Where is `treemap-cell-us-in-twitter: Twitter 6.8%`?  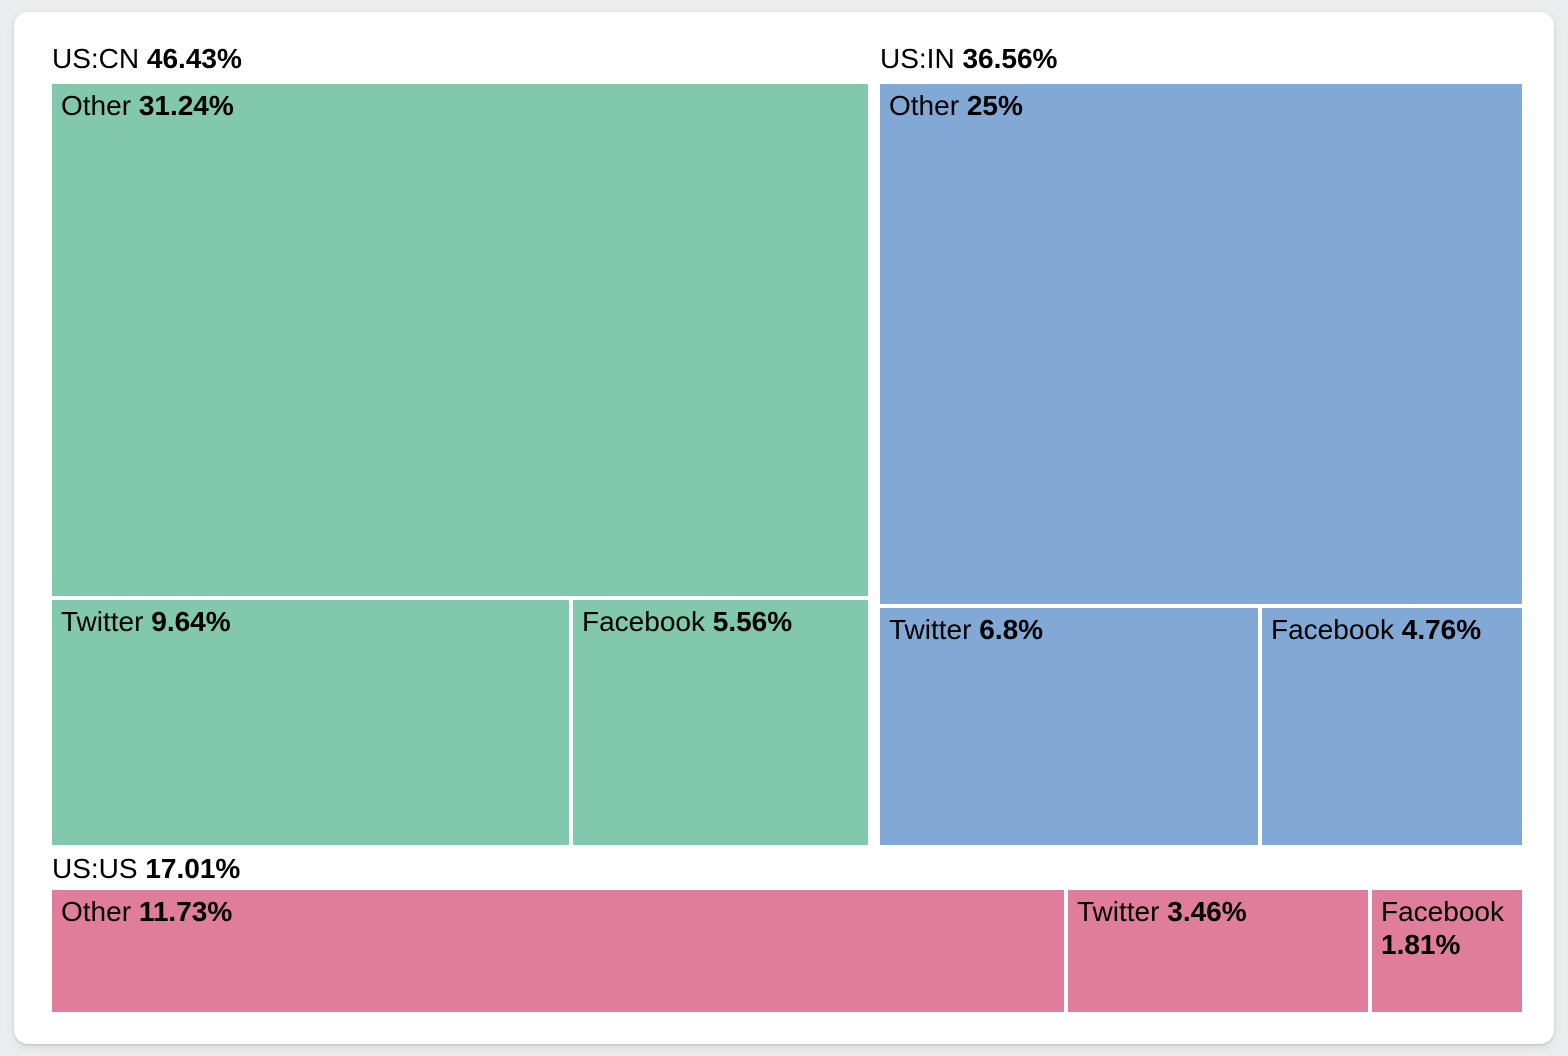 treemap-cell-us-in-twitter: Twitter 6.8% is located at coordinates (1069, 726).